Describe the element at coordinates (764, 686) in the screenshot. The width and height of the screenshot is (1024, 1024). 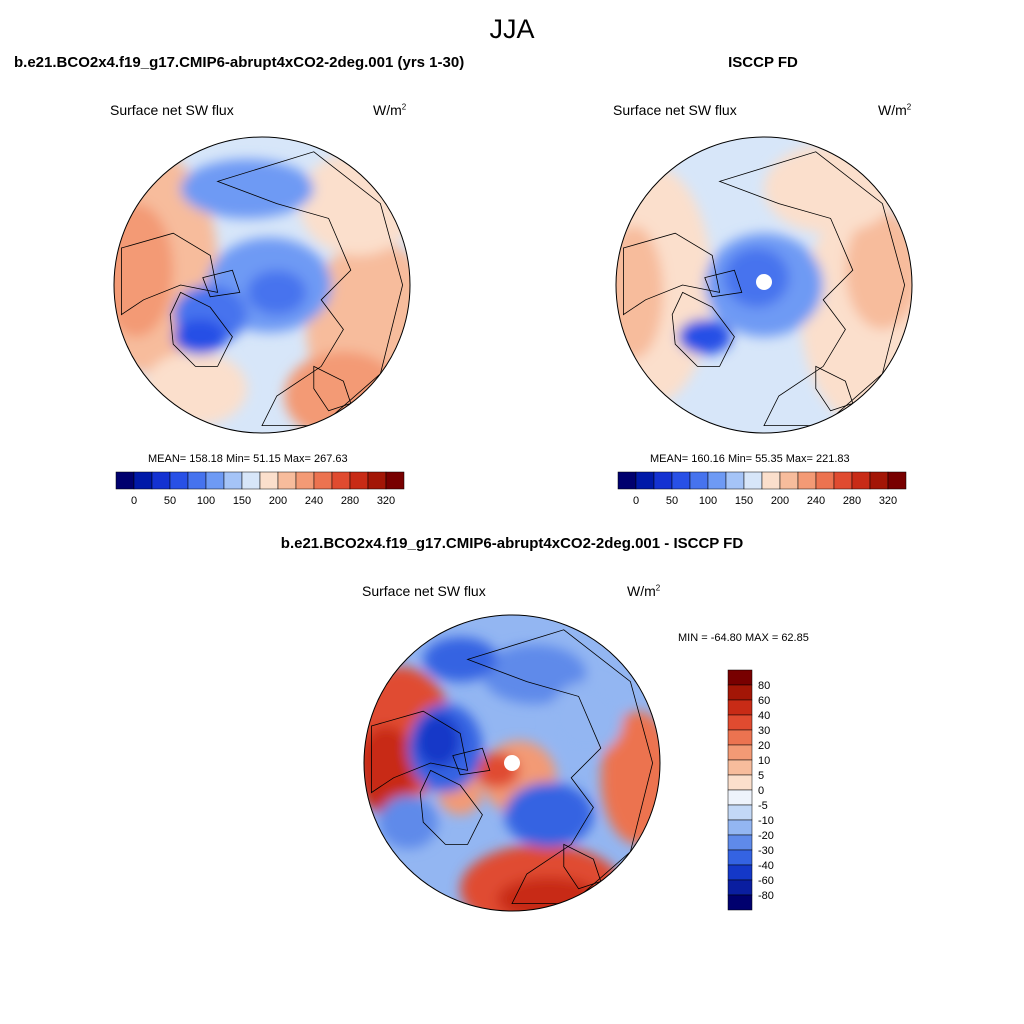
I see `colorbar-3-tick-label: 80` at that location.